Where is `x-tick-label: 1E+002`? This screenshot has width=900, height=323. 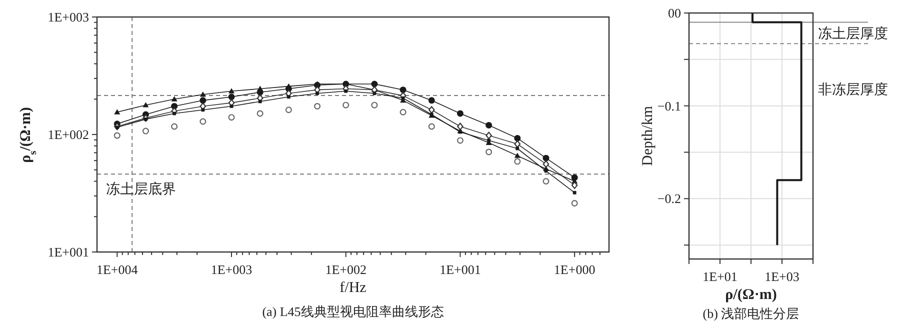
x-tick-label: 1E+002 is located at coordinates (345, 269).